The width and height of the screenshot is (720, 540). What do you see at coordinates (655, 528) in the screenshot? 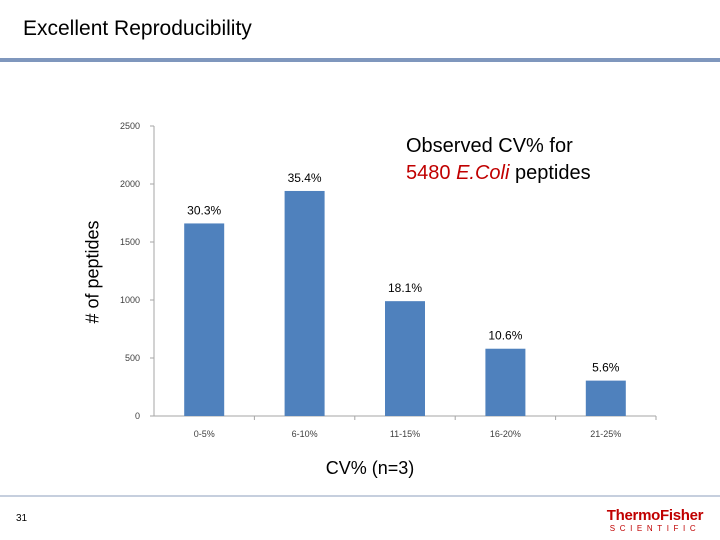
I see `logo-subtitle: SCIENTIFIC` at bounding box center [655, 528].